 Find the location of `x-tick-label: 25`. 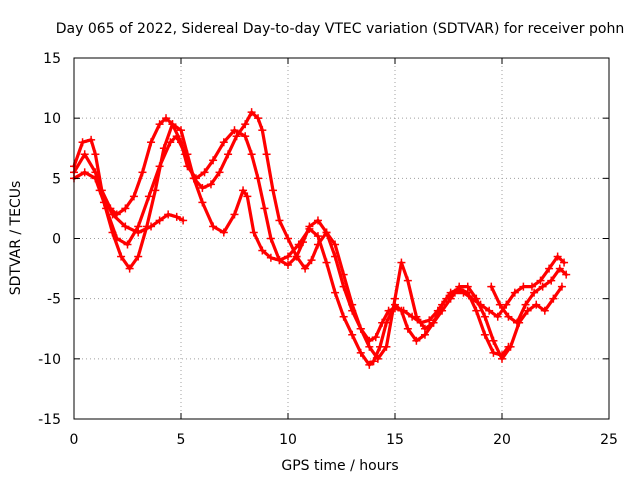

x-tick-label: 25 is located at coordinates (609, 440).